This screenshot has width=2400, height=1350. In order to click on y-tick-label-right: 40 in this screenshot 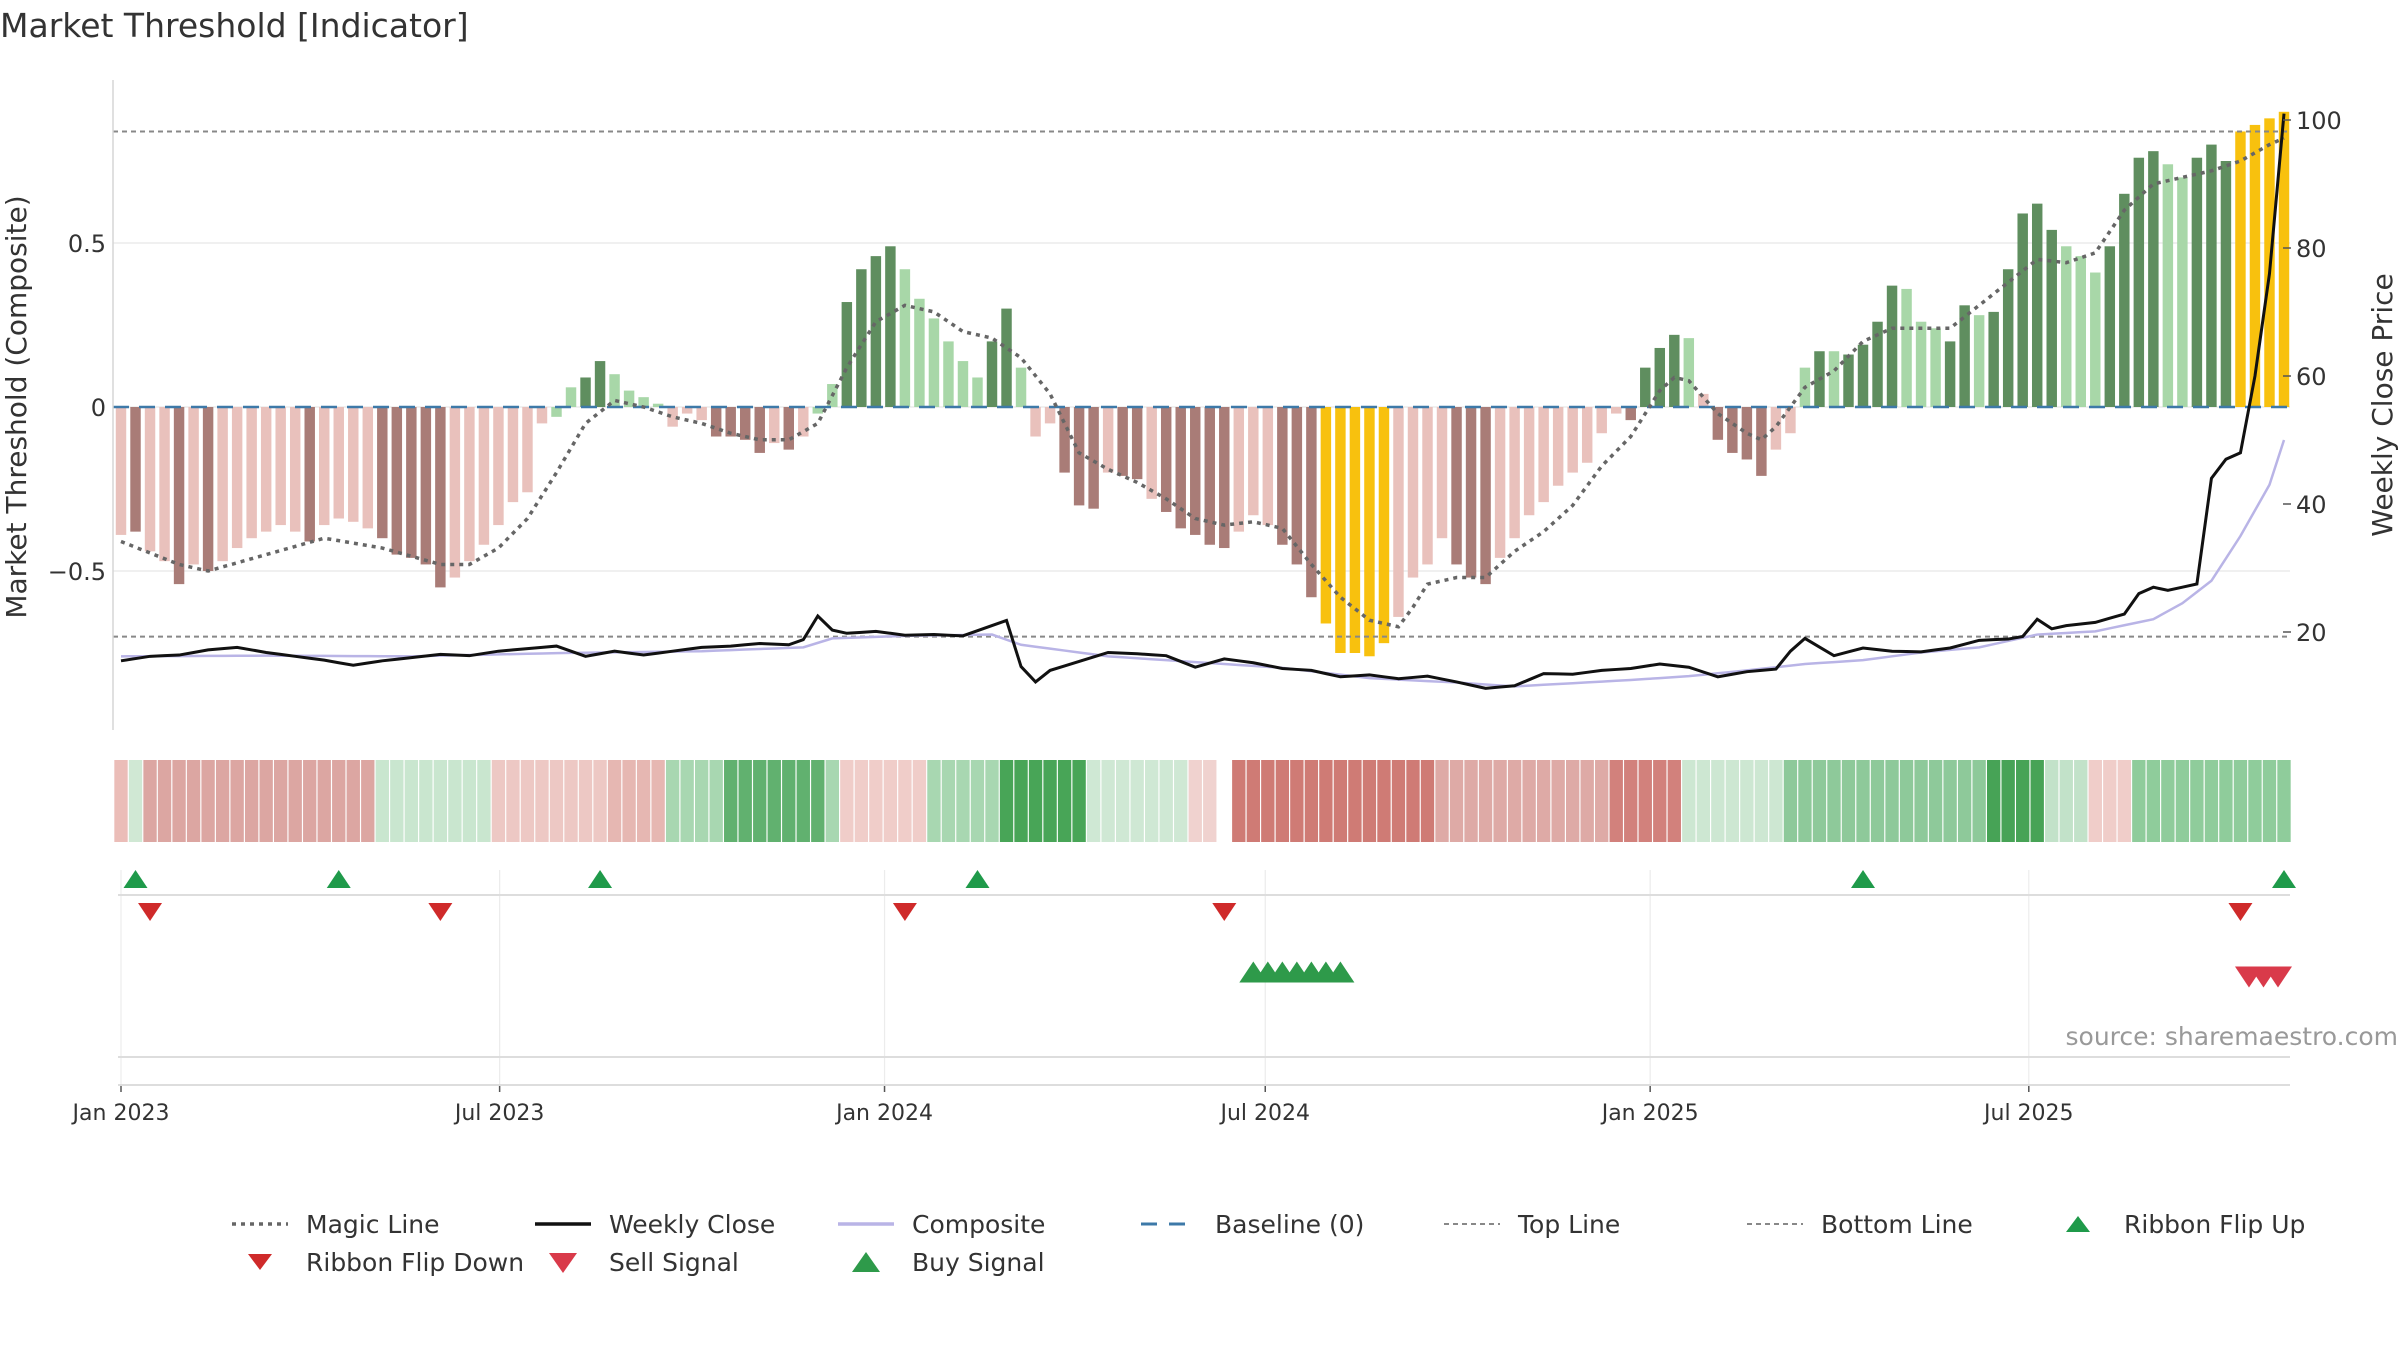, I will do `click(2311, 505)`.